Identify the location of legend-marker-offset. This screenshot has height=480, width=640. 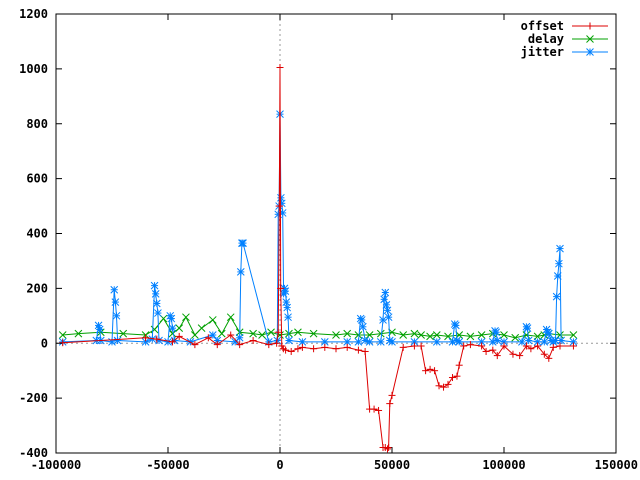
(590, 26).